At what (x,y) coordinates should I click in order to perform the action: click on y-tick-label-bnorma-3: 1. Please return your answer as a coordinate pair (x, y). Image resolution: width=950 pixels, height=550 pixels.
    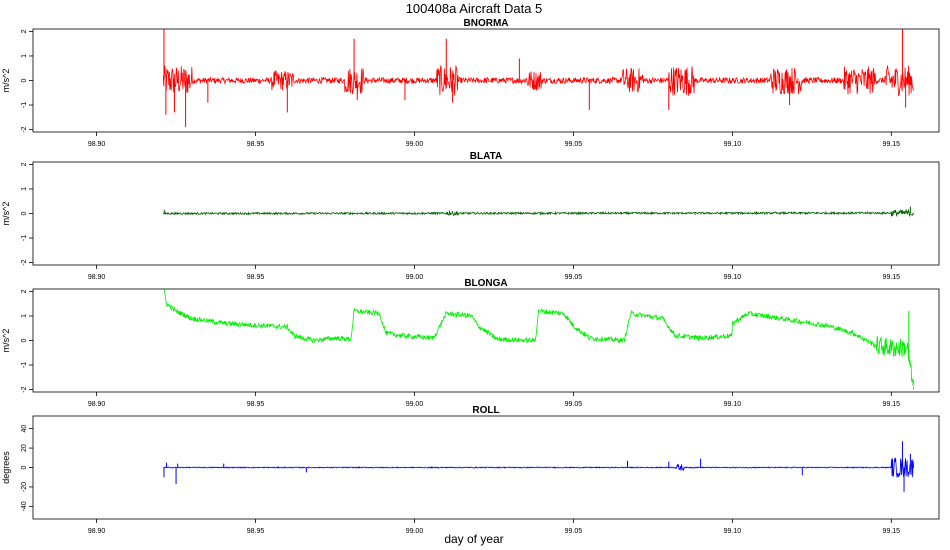
    Looking at the image, I should click on (24, 56).